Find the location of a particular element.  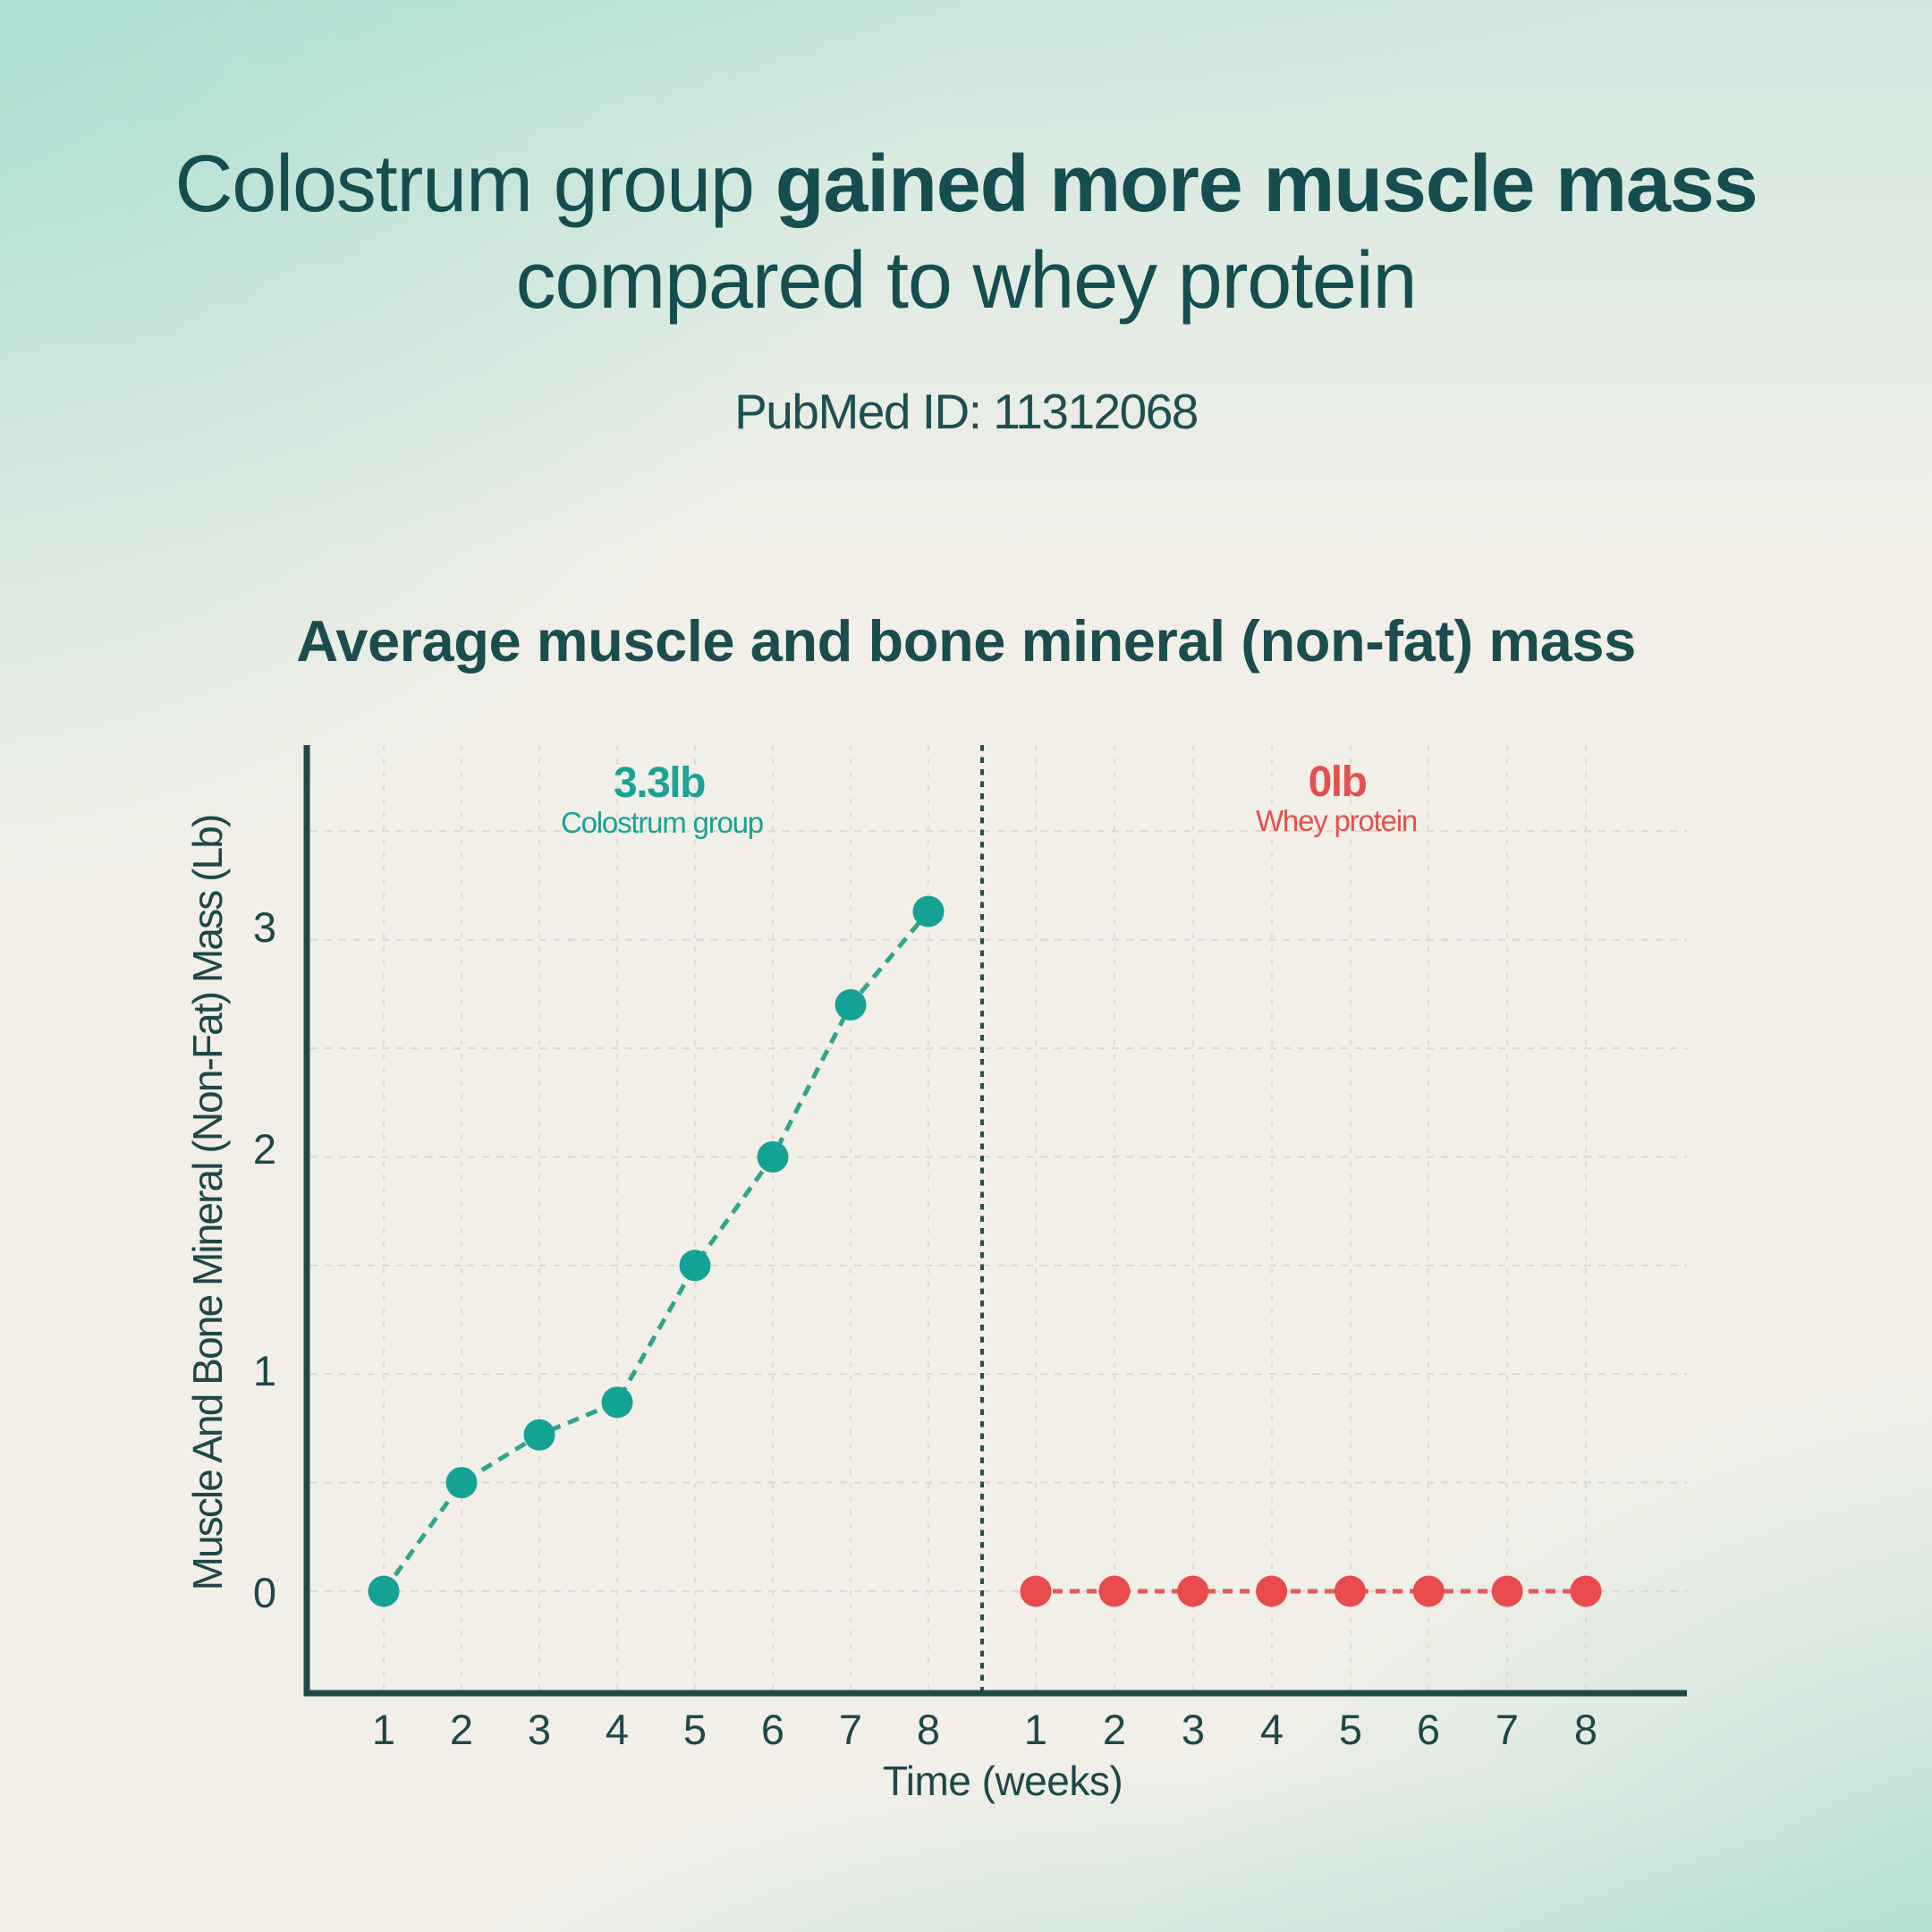

svg-text: 0lb is located at coordinates (1338, 782).